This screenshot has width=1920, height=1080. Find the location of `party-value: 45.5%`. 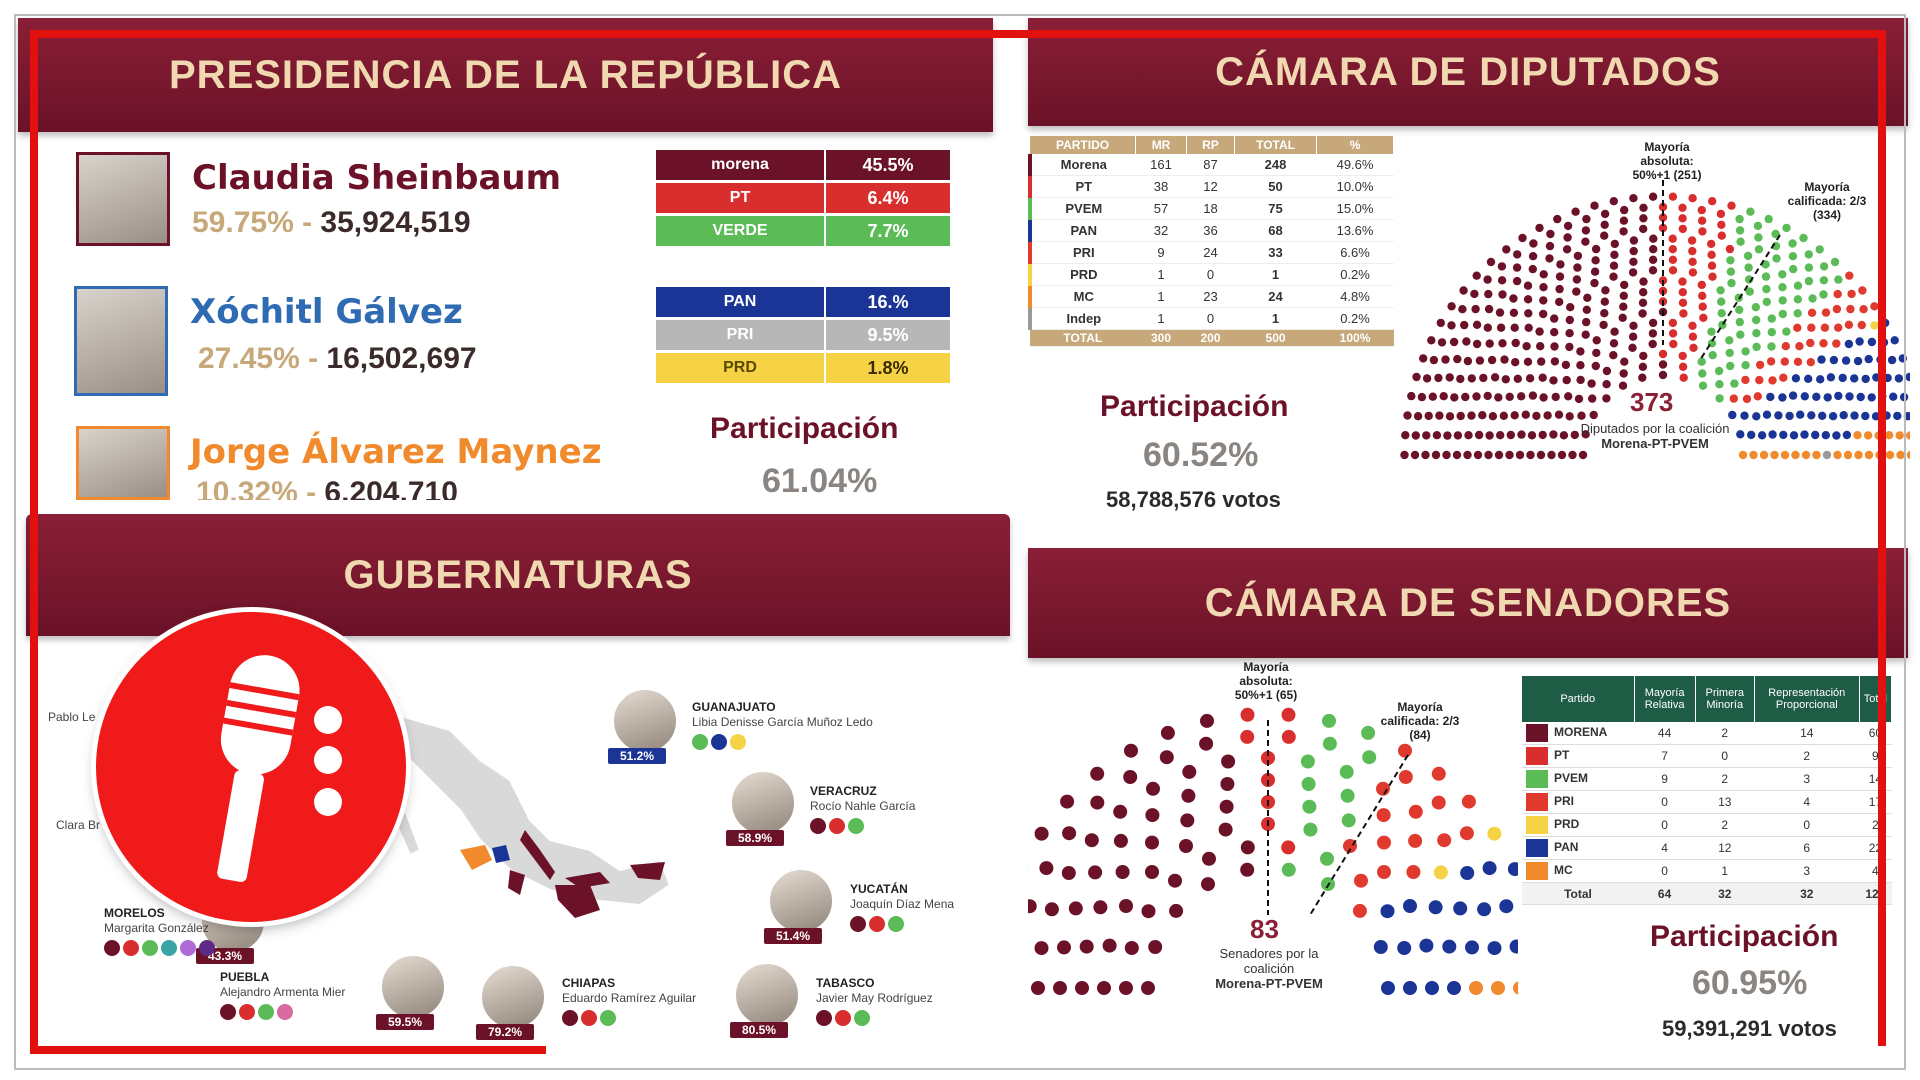

party-value: 45.5% is located at coordinates (887, 165).